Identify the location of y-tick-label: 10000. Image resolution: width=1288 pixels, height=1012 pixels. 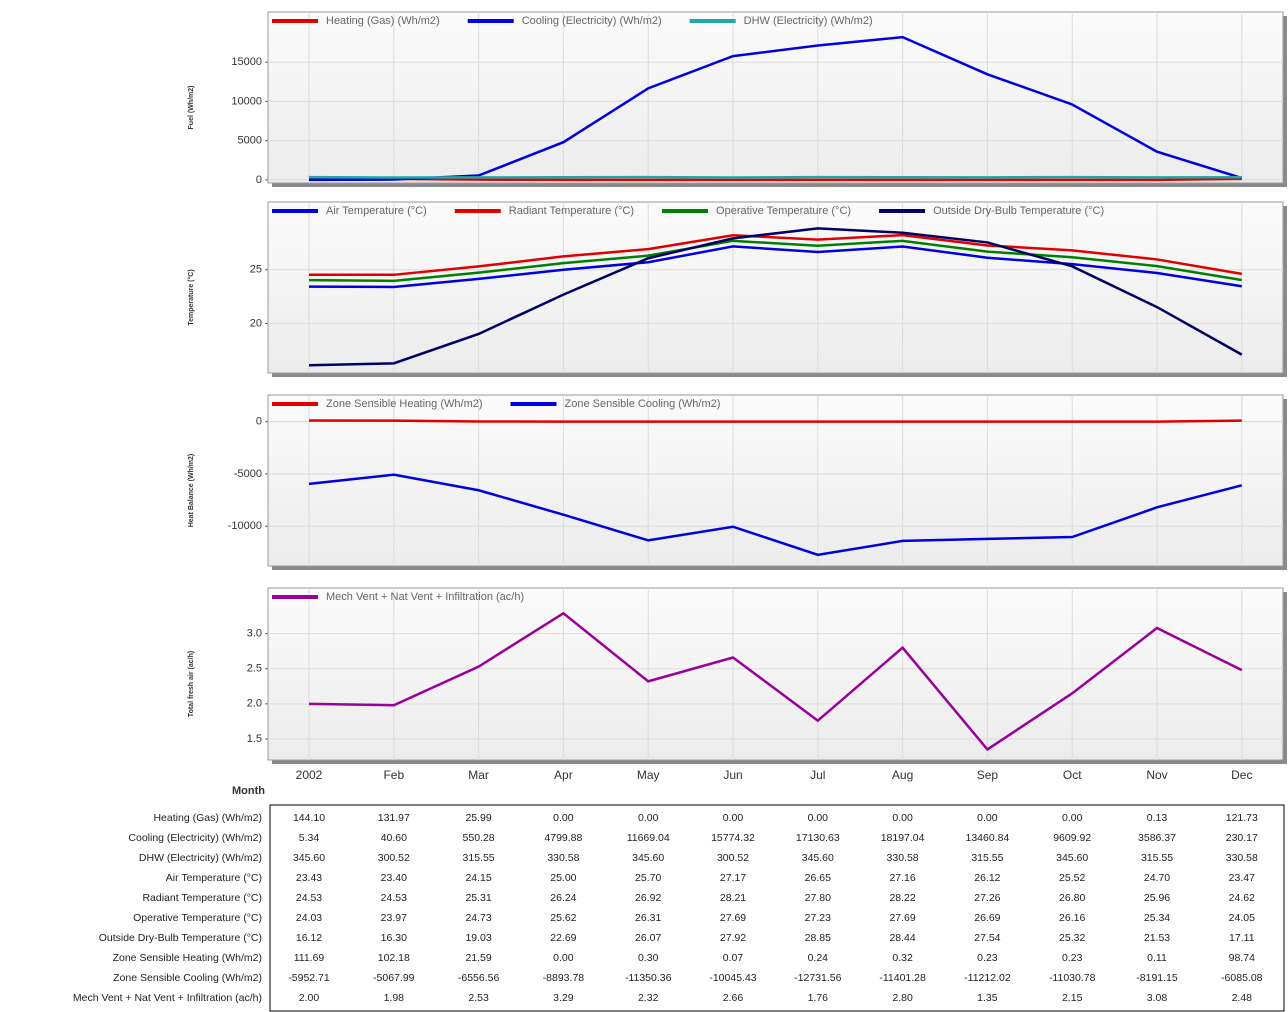
(246, 101).